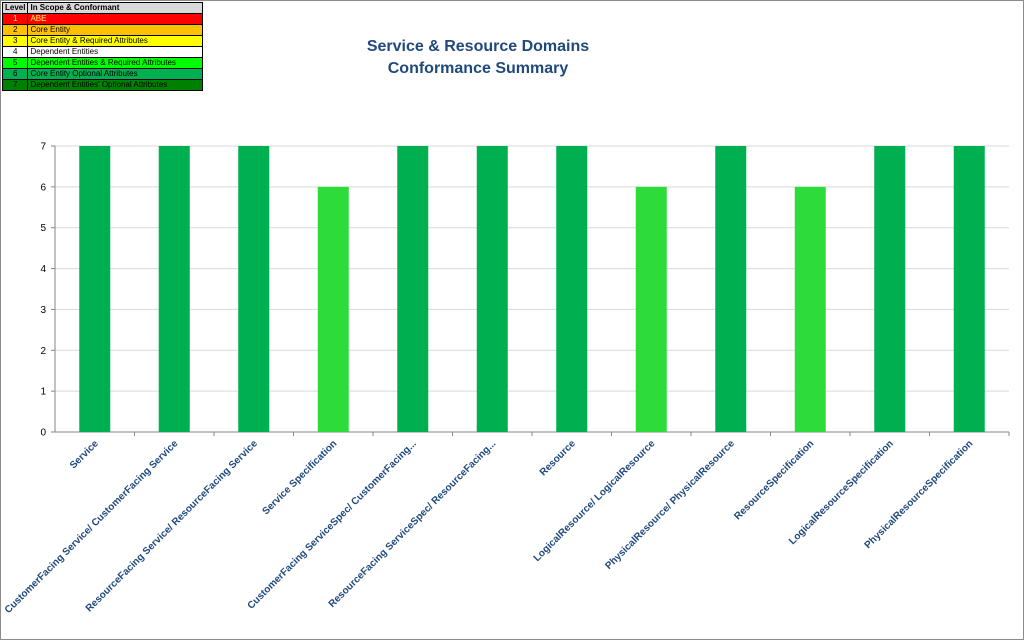 The image size is (1024, 640). What do you see at coordinates (43, 392) in the screenshot?
I see `y-tick-label: 1` at bounding box center [43, 392].